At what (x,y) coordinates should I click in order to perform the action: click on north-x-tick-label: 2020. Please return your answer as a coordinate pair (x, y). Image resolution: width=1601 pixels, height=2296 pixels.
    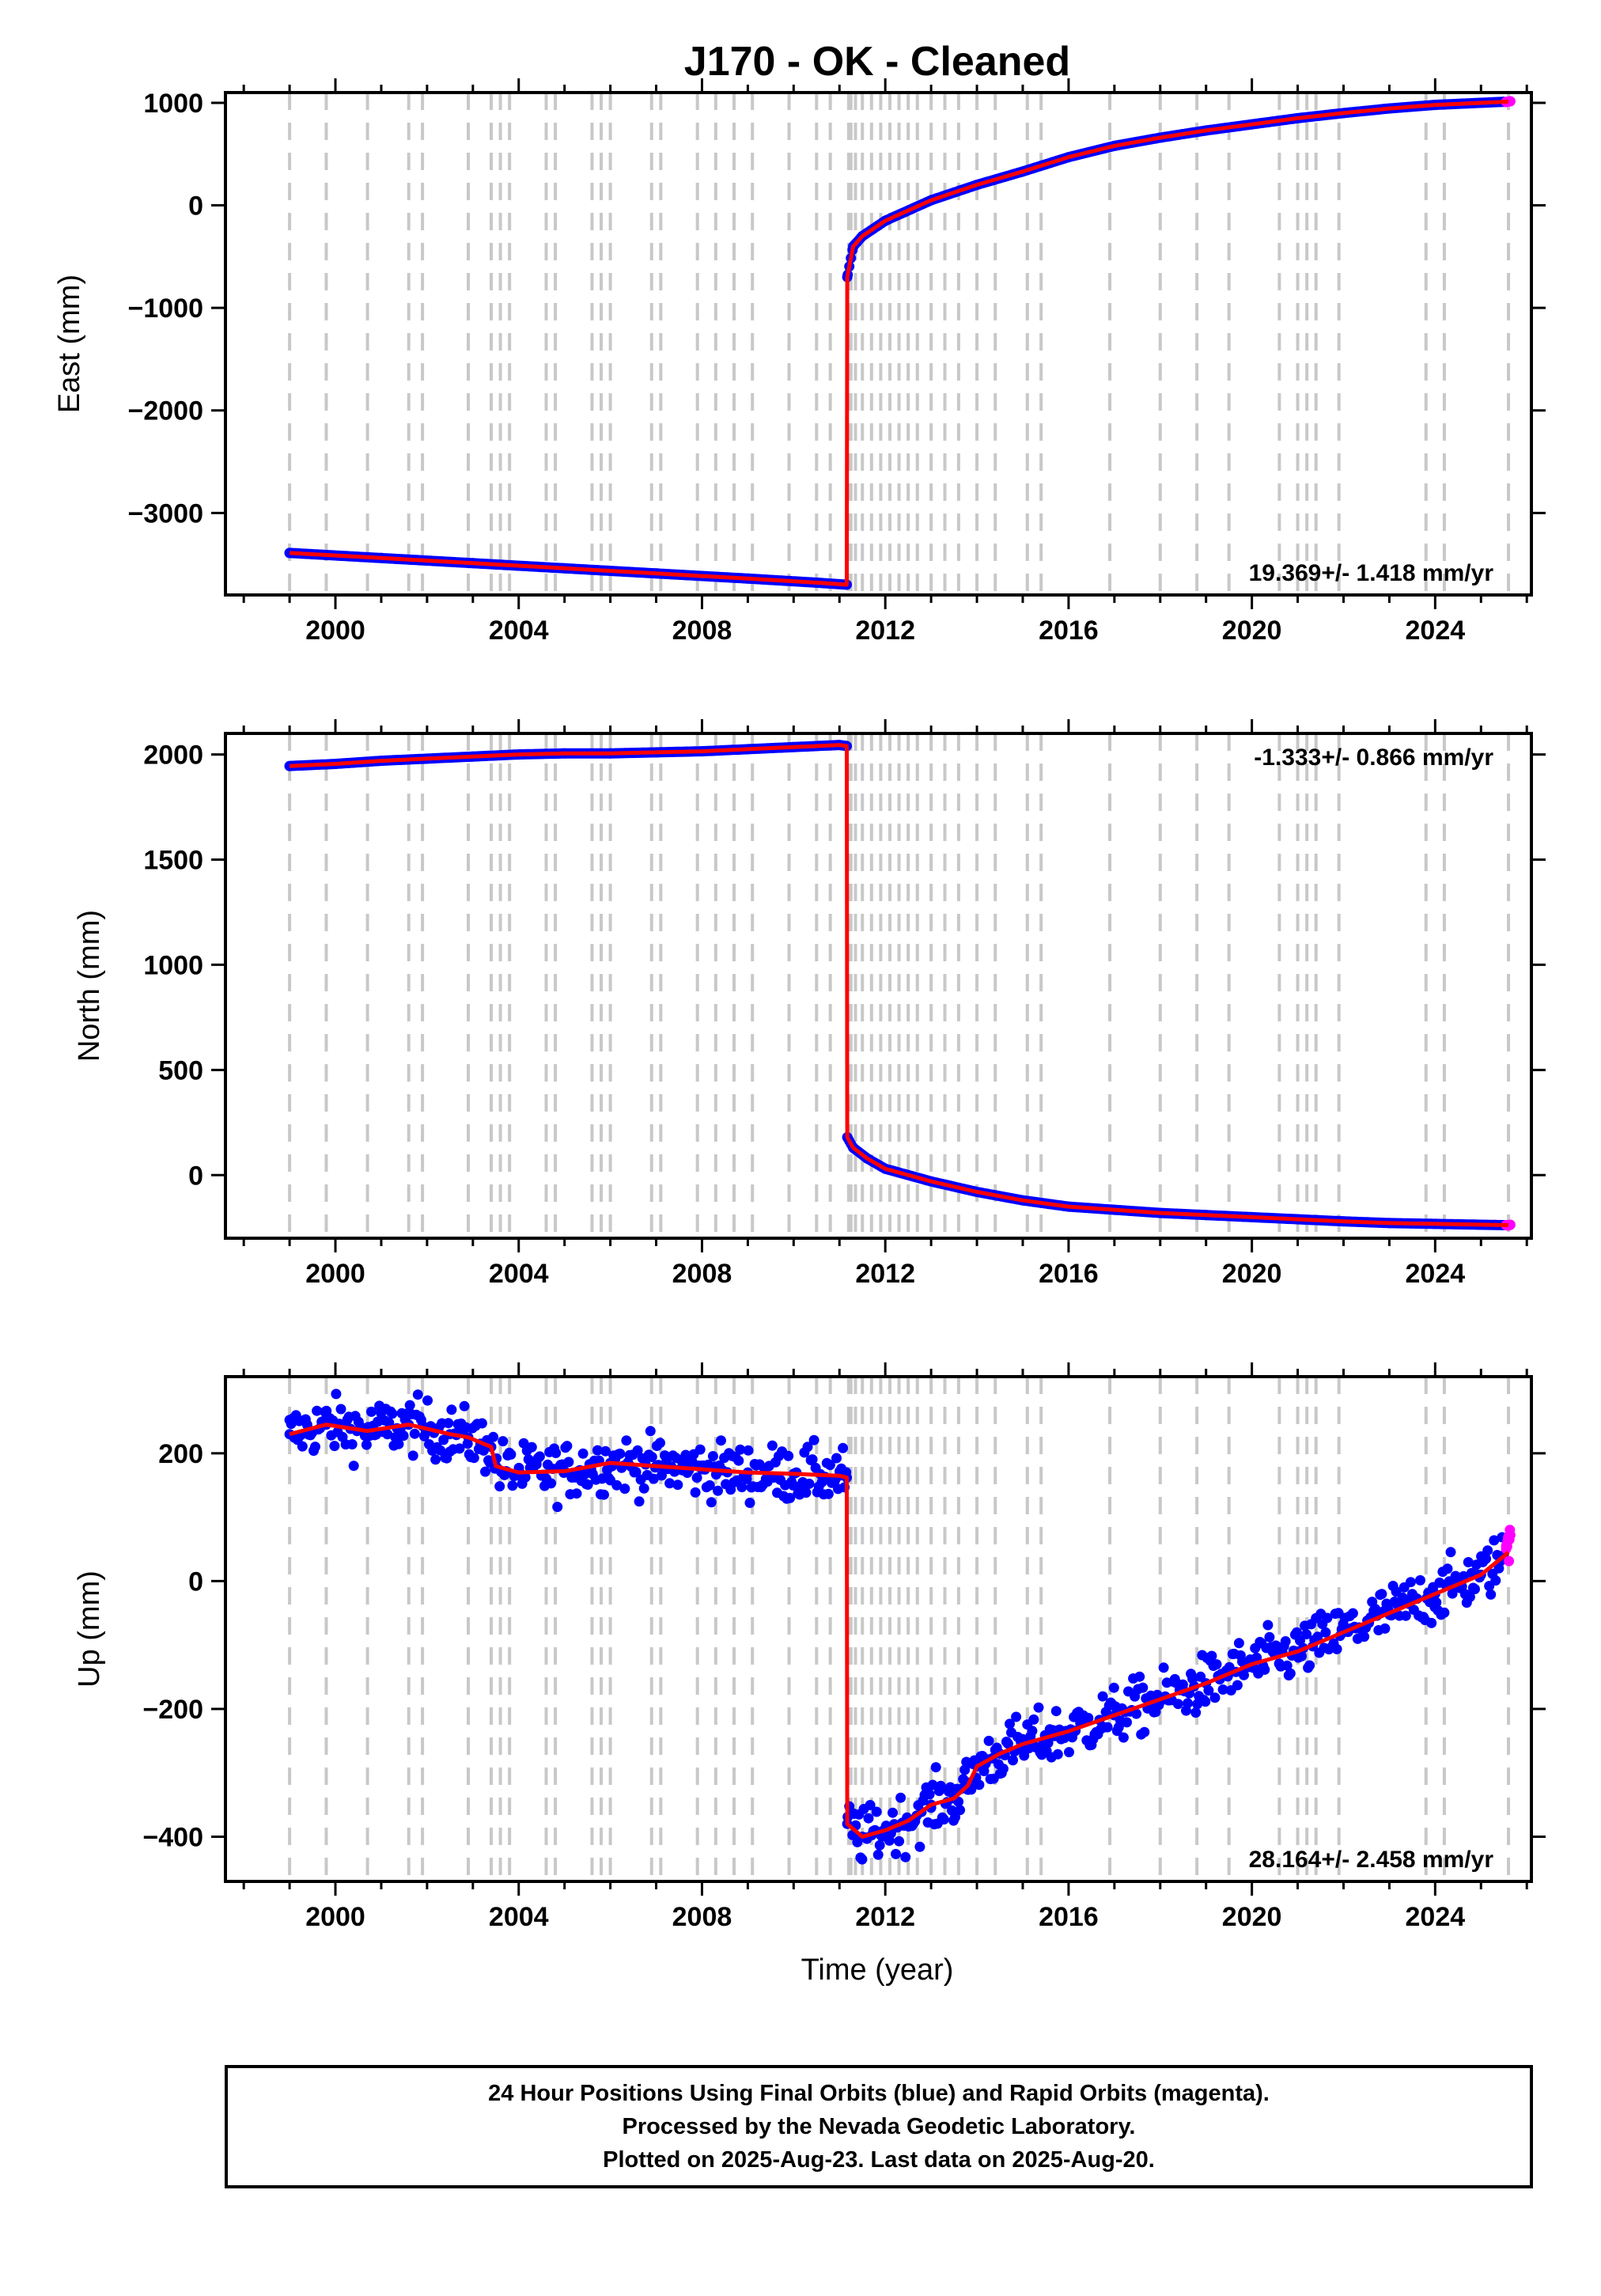
    Looking at the image, I should click on (1252, 1274).